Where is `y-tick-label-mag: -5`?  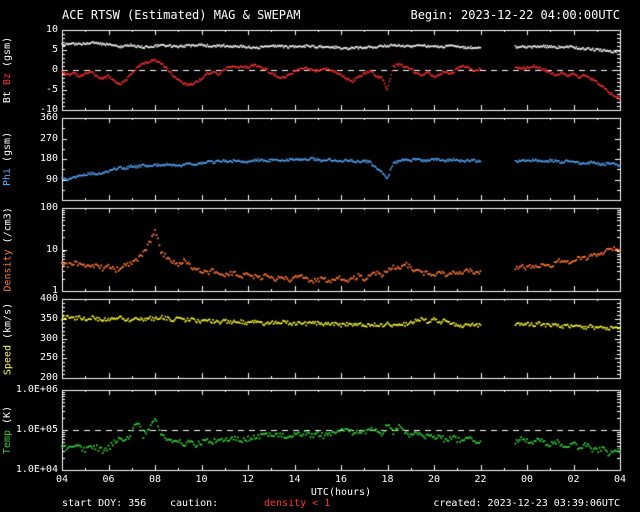 y-tick-label-mag: -5 is located at coordinates (51, 89).